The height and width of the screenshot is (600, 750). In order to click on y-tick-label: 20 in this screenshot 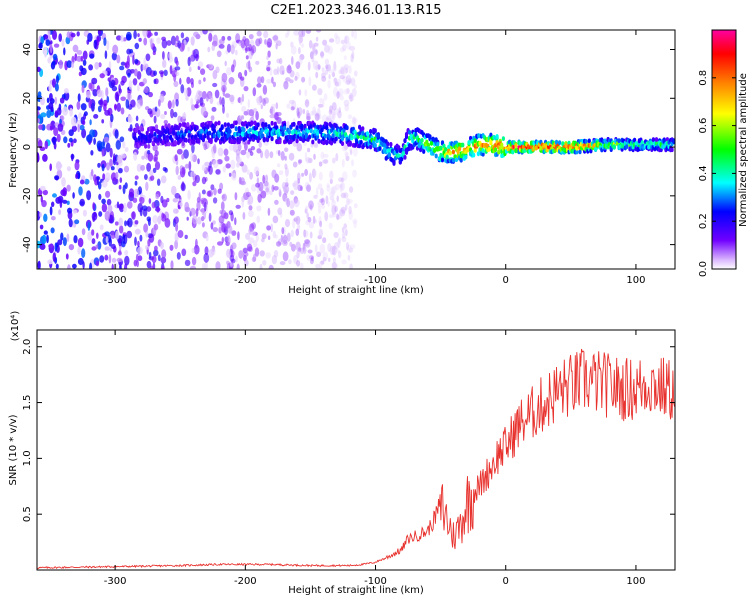, I will do `click(27, 98)`.